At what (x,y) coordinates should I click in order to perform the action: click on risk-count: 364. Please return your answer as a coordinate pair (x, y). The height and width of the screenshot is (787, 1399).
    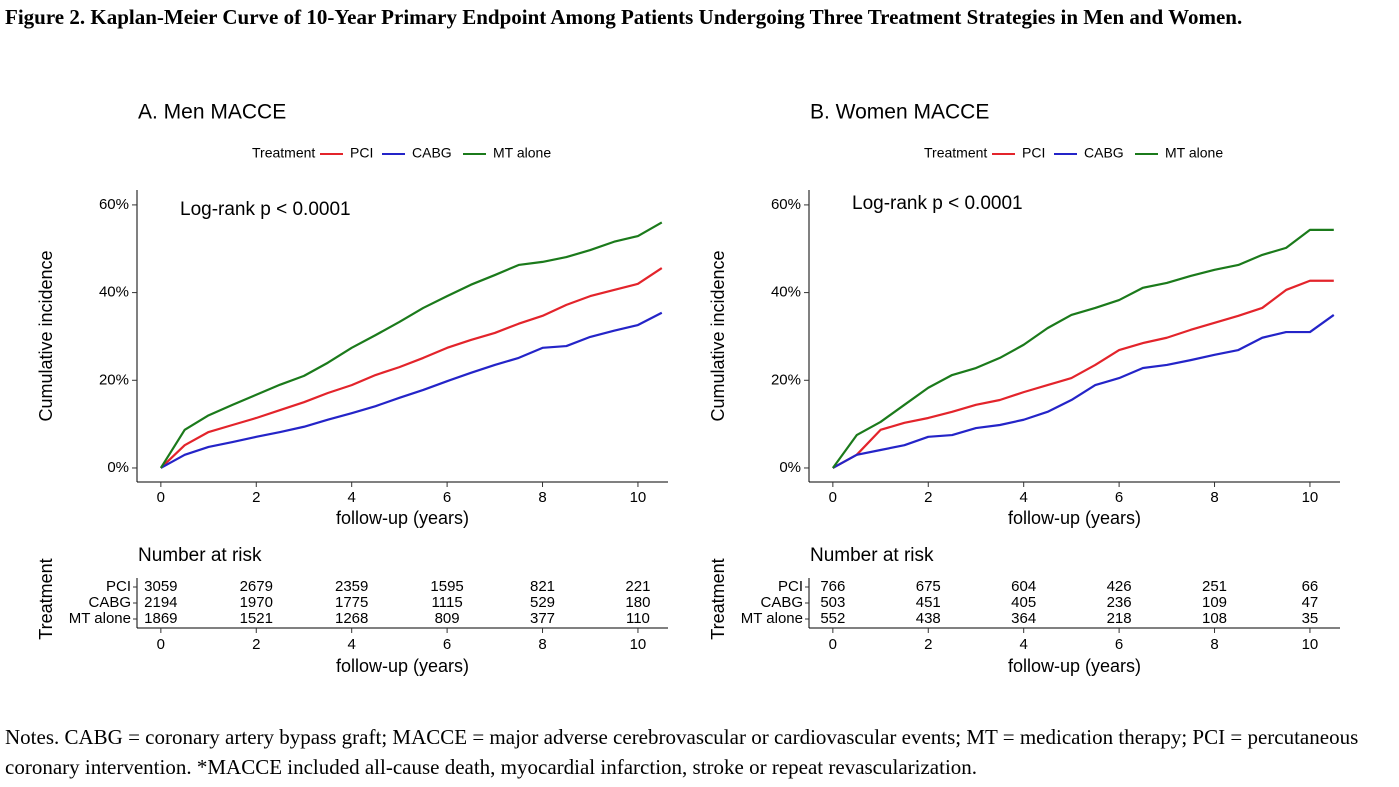
    Looking at the image, I should click on (1023, 618).